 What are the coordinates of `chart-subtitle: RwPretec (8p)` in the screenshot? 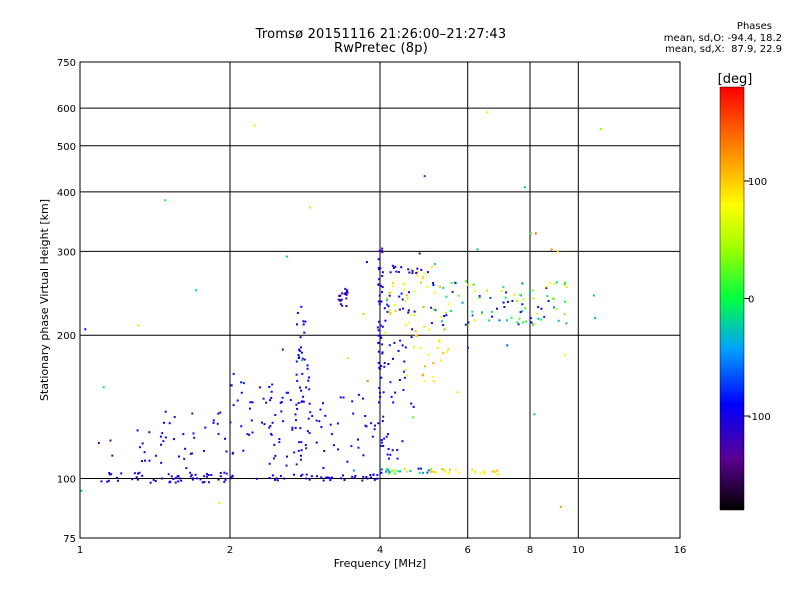 It's located at (381, 48).